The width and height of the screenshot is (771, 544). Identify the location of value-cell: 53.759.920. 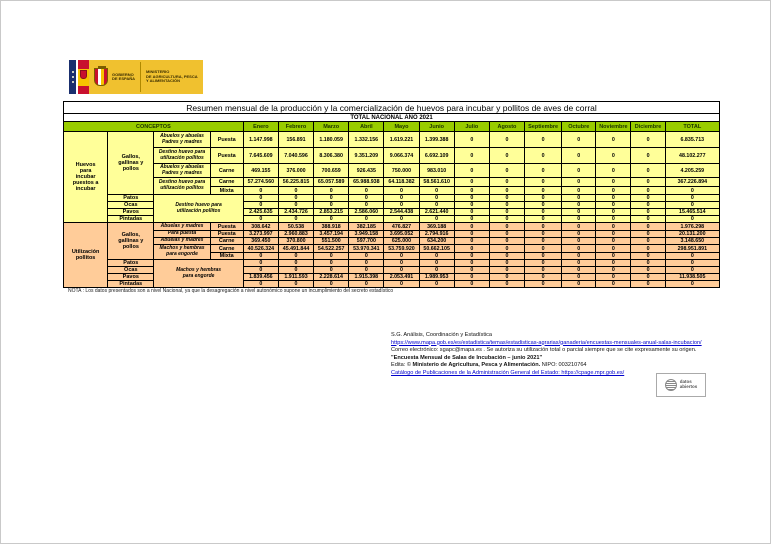
(401, 248).